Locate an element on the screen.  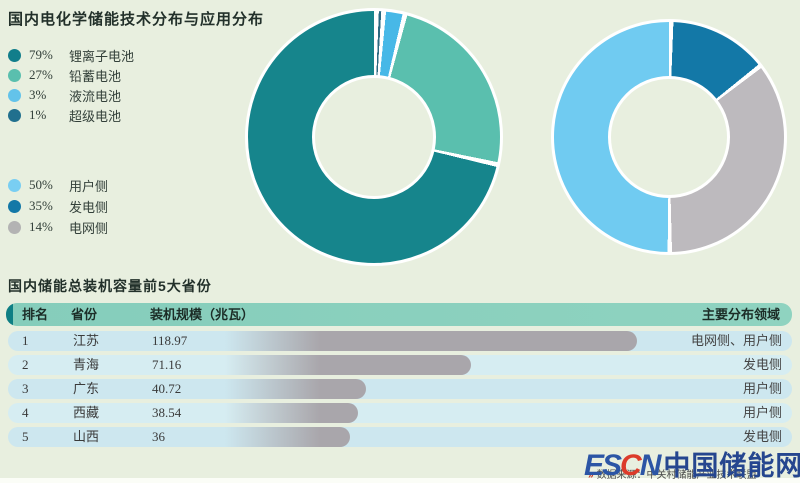
table-row: 1 江苏 118.97 电网侧、用户侧 is located at coordinates (400, 341).